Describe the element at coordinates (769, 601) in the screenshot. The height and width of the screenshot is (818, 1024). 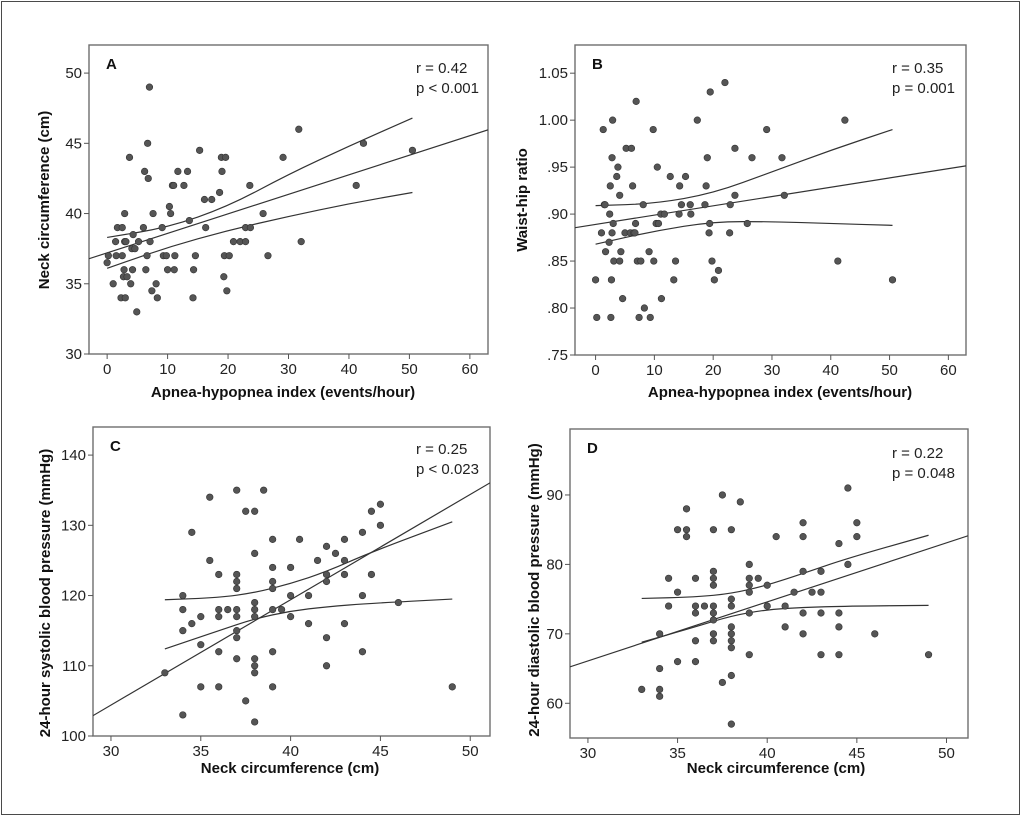
I see `regression-line` at that location.